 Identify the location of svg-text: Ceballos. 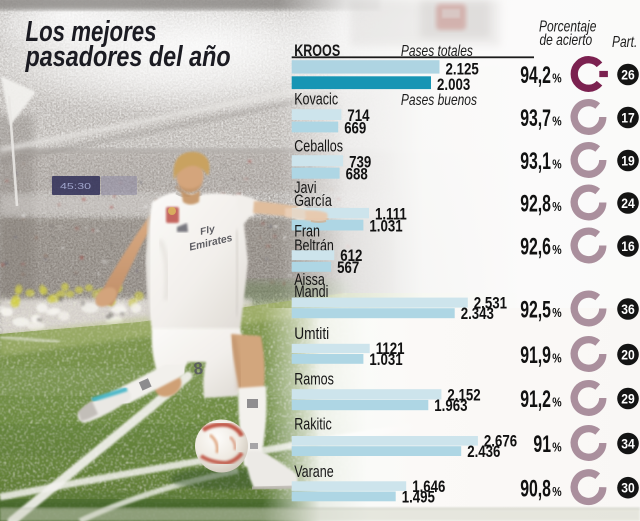
(318, 147).